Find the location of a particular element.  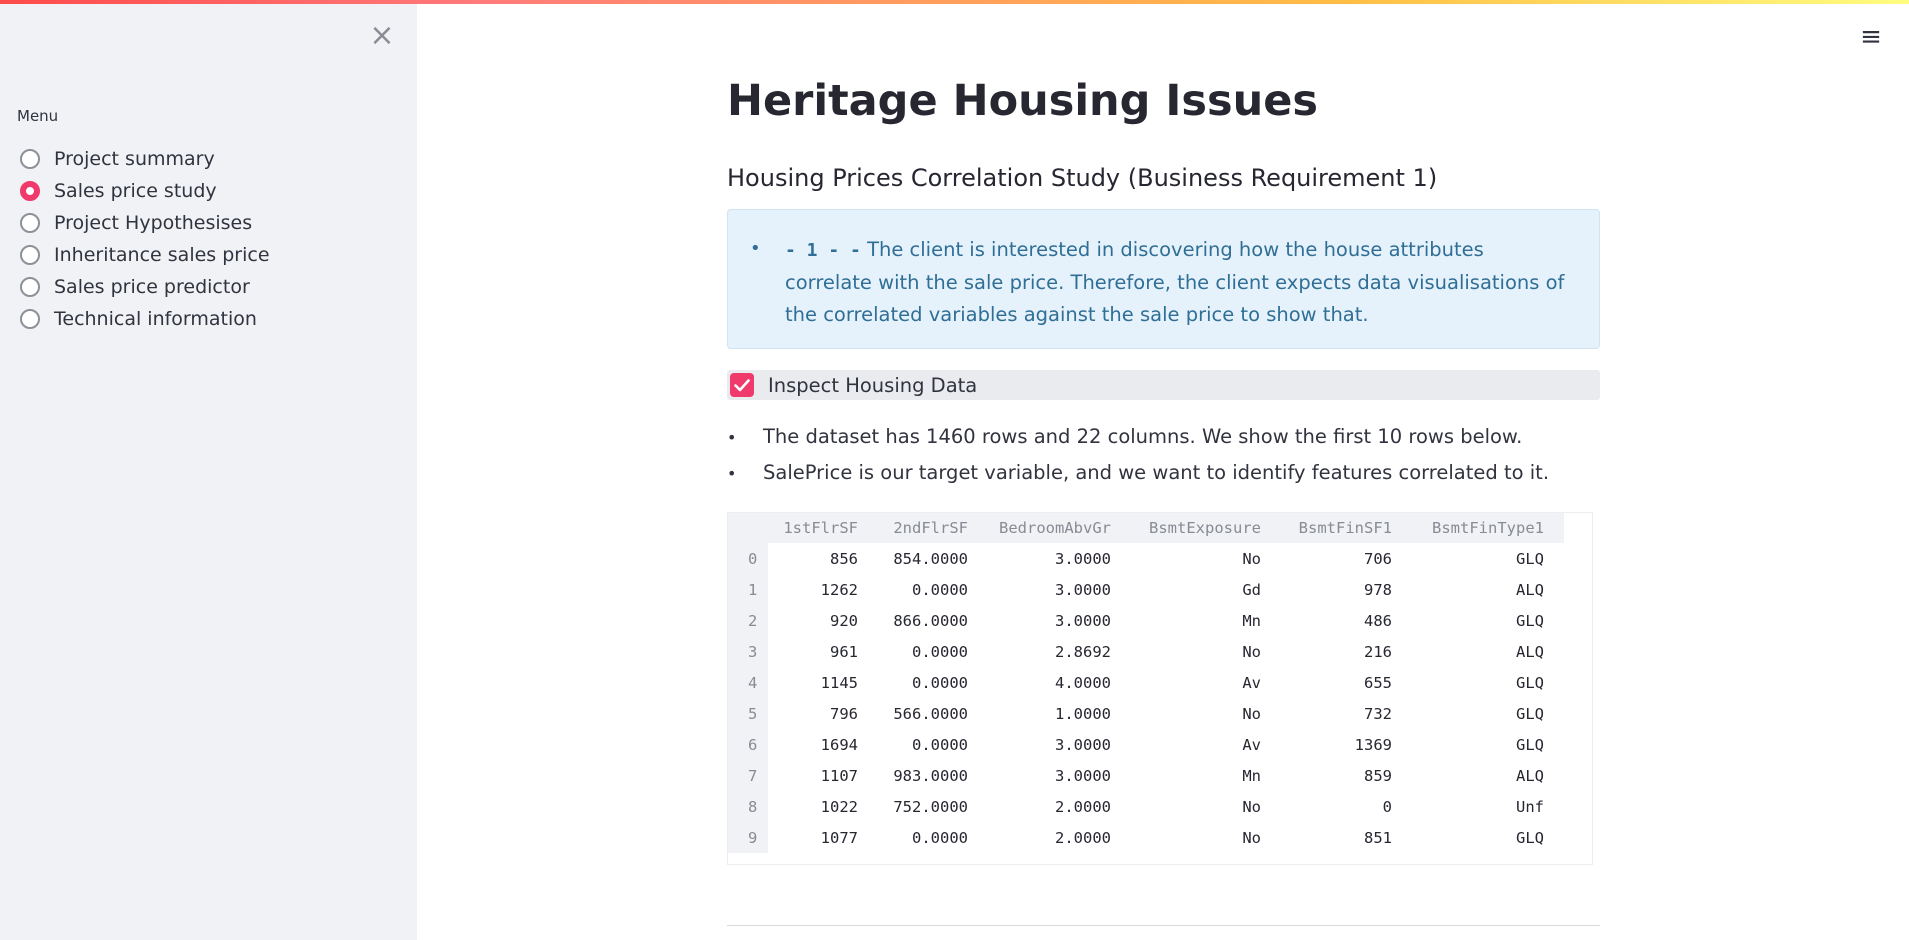

table-cell: 866.0000 is located at coordinates (930, 620).